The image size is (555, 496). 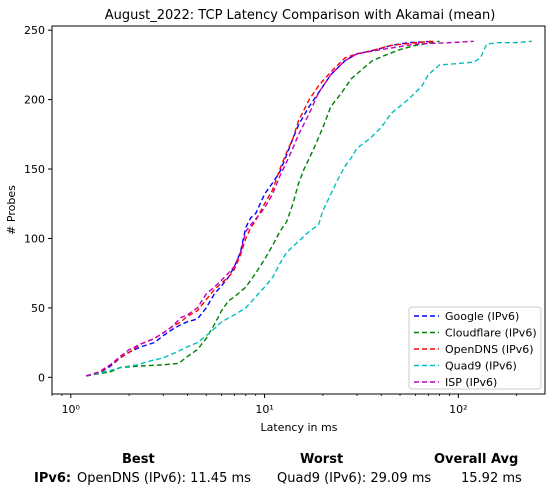 What do you see at coordinates (491, 478) in the screenshot?
I see `overall-avg-value: 15.92 ms` at bounding box center [491, 478].